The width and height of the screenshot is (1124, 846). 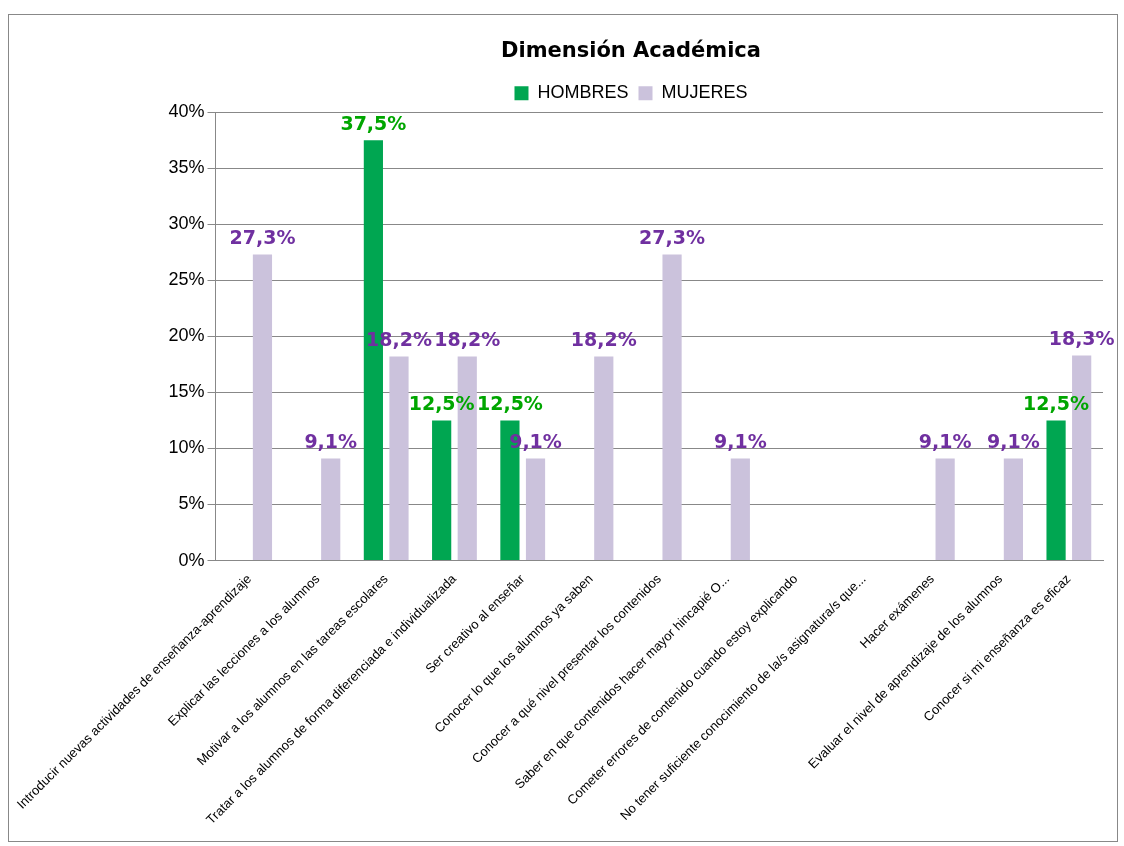 I want to click on legend-label: MUJERES, so click(x=704, y=92).